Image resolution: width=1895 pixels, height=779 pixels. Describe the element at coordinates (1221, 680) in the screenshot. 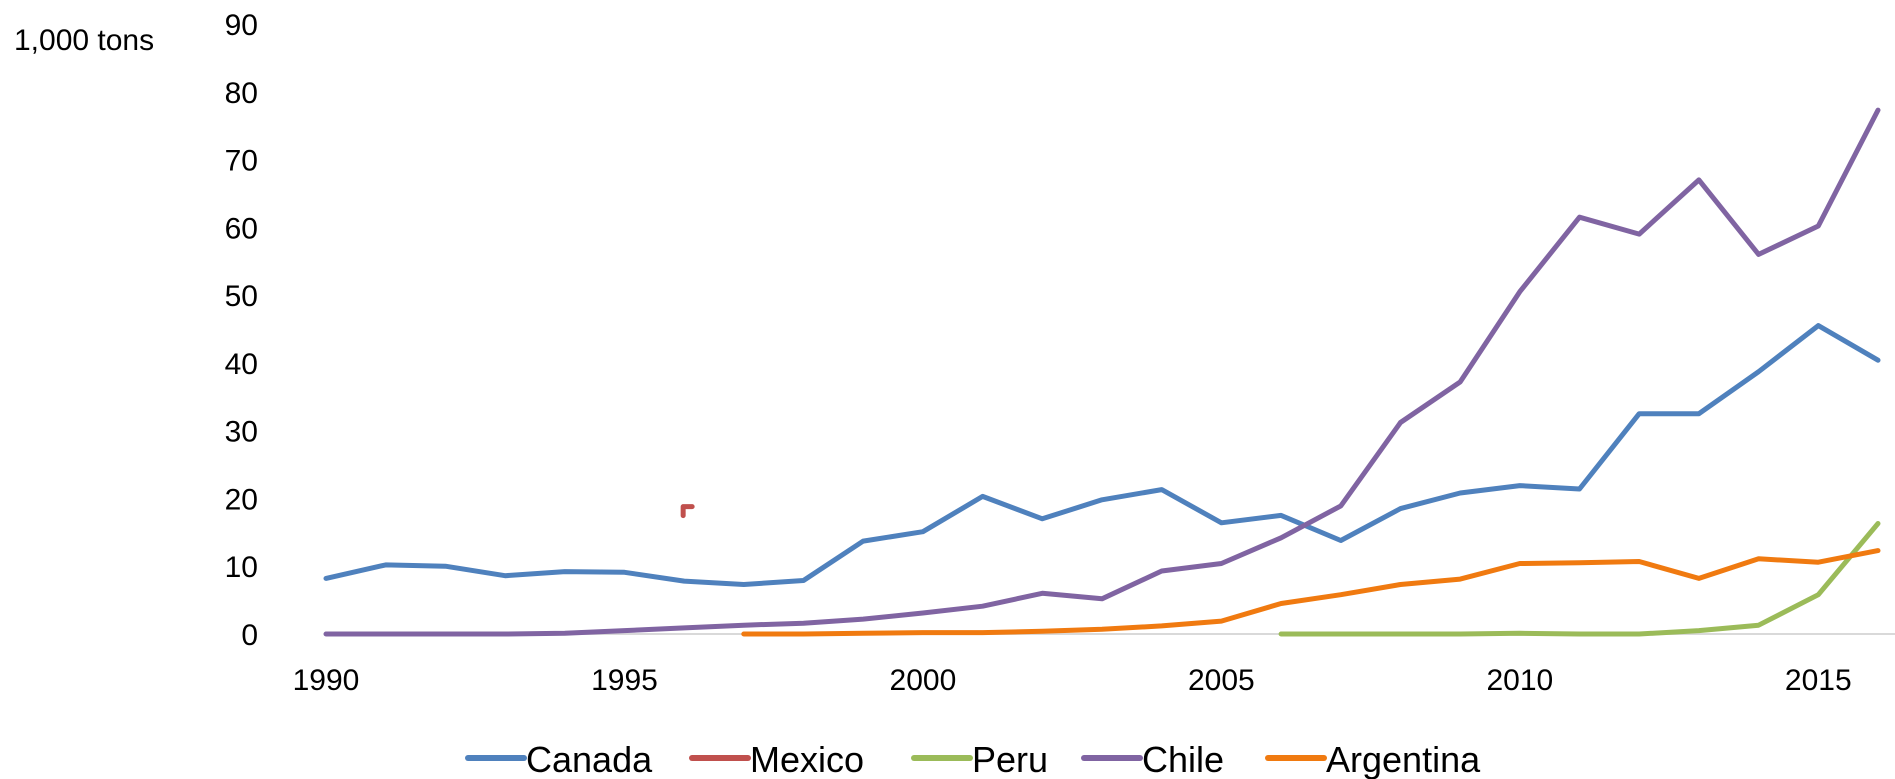

I see `x-tick-label: 2005` at that location.